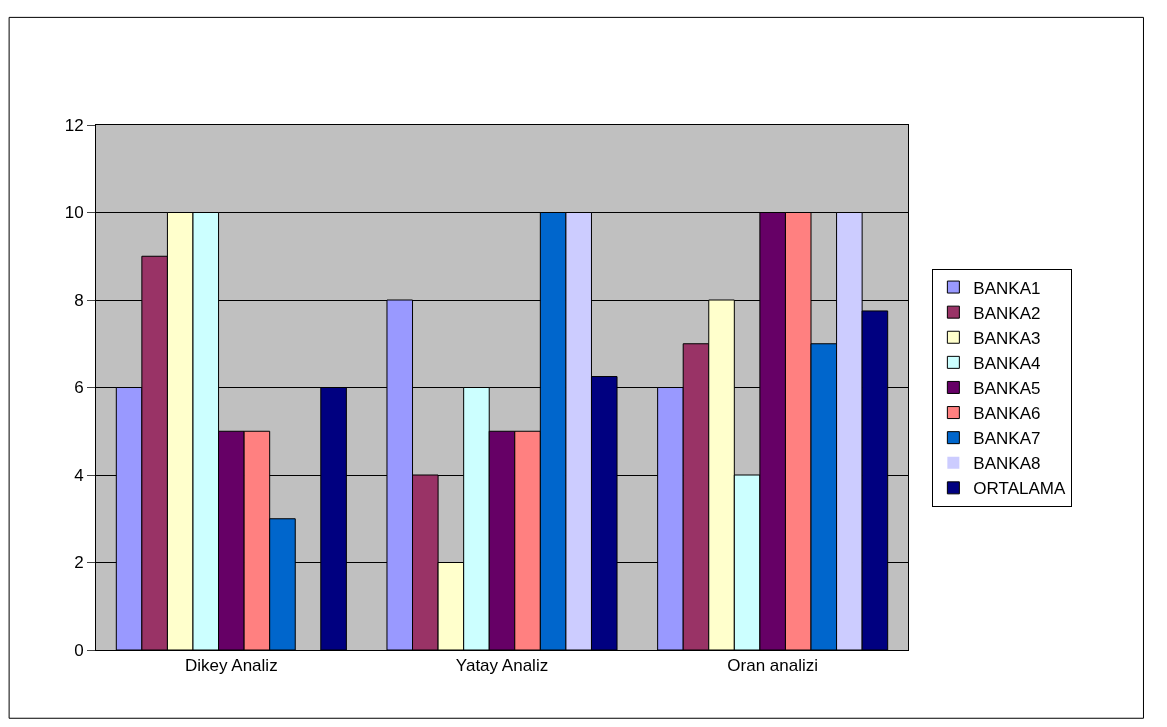  I want to click on y-tick-label: 2, so click(79, 563).